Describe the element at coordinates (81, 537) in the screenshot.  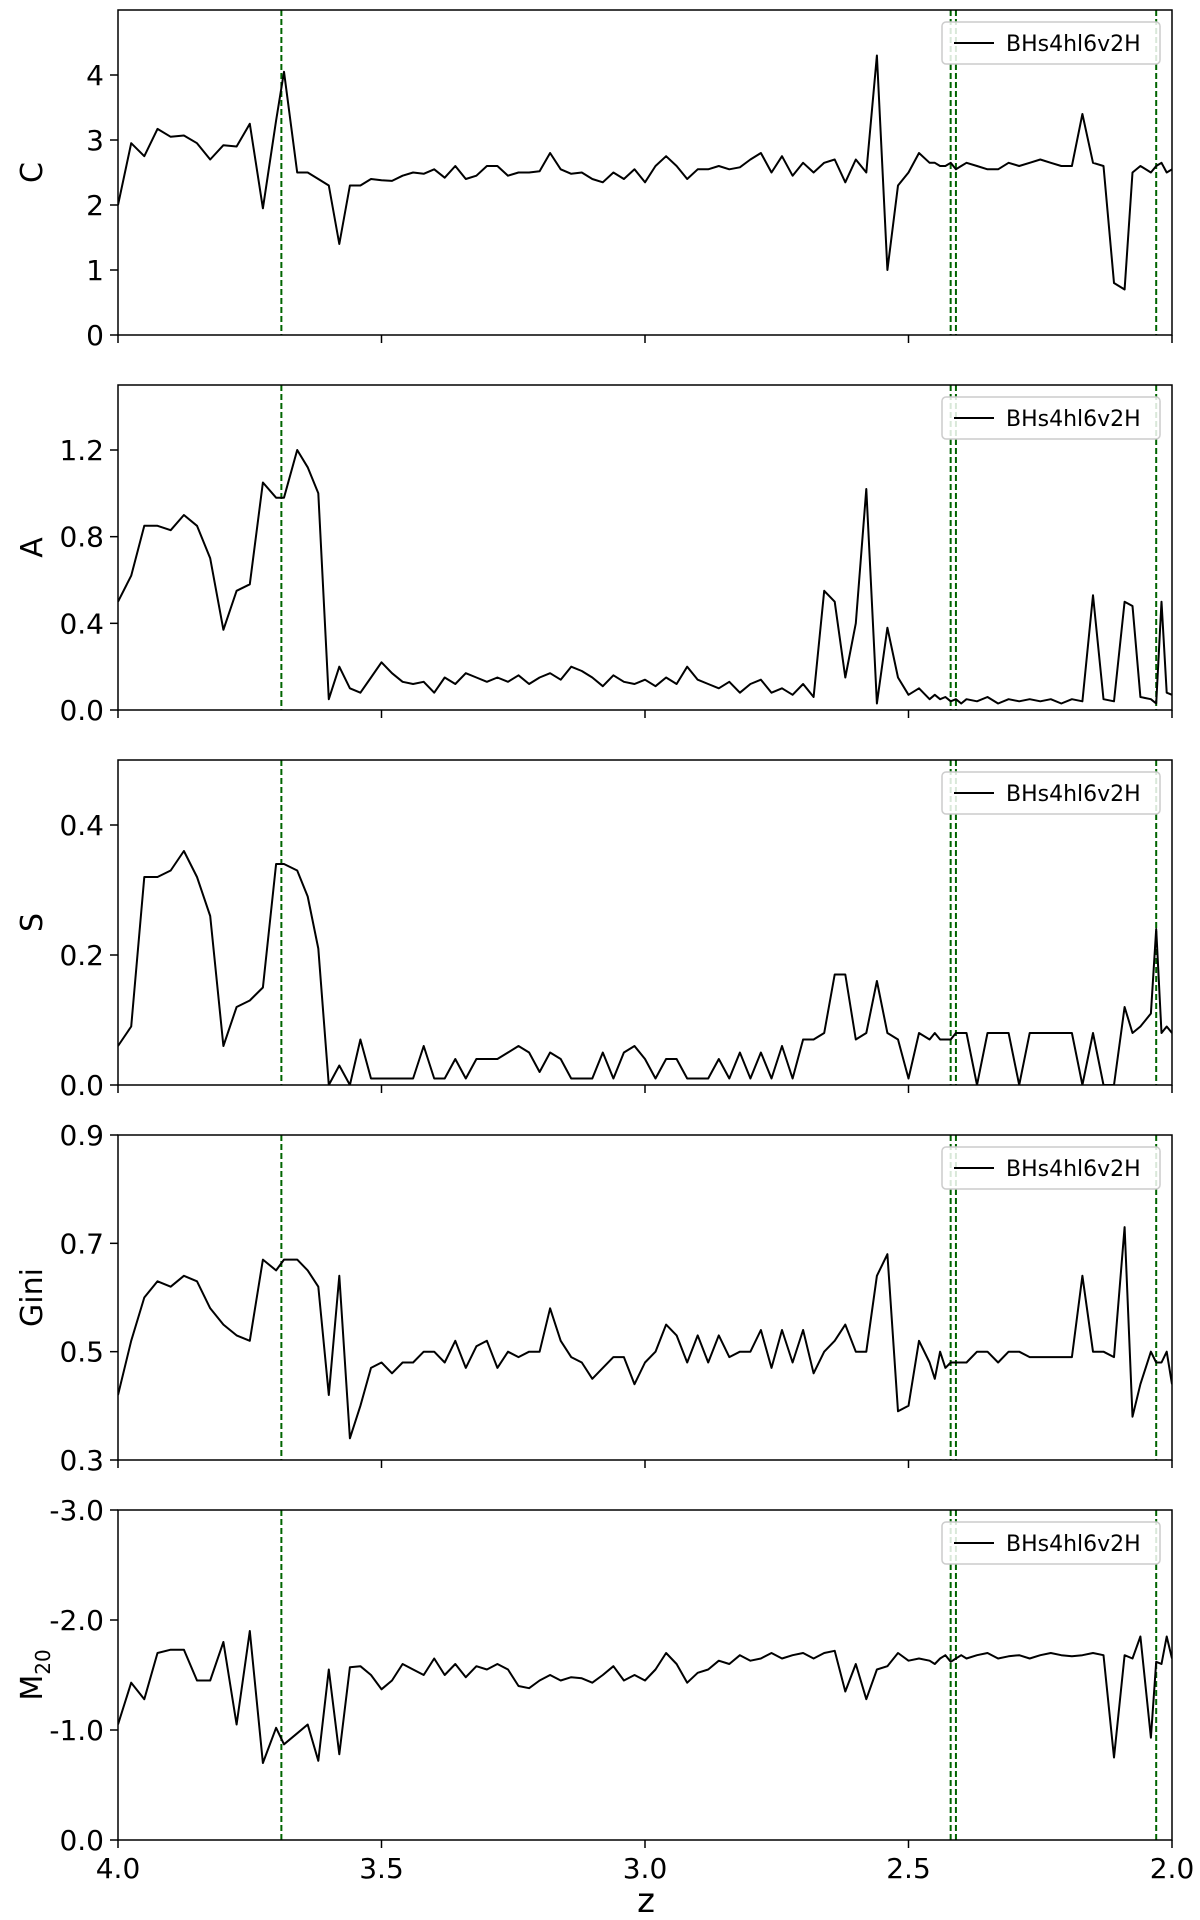
I see `y-tick-label: 0.8` at that location.